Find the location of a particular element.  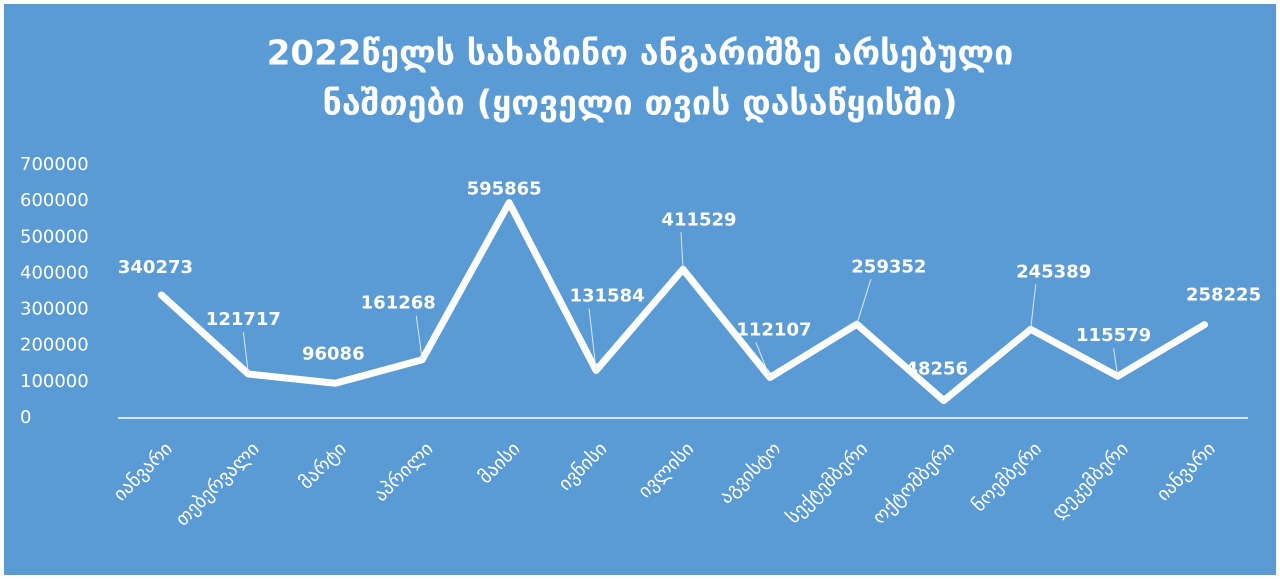

data-label: 411529 is located at coordinates (698, 219).